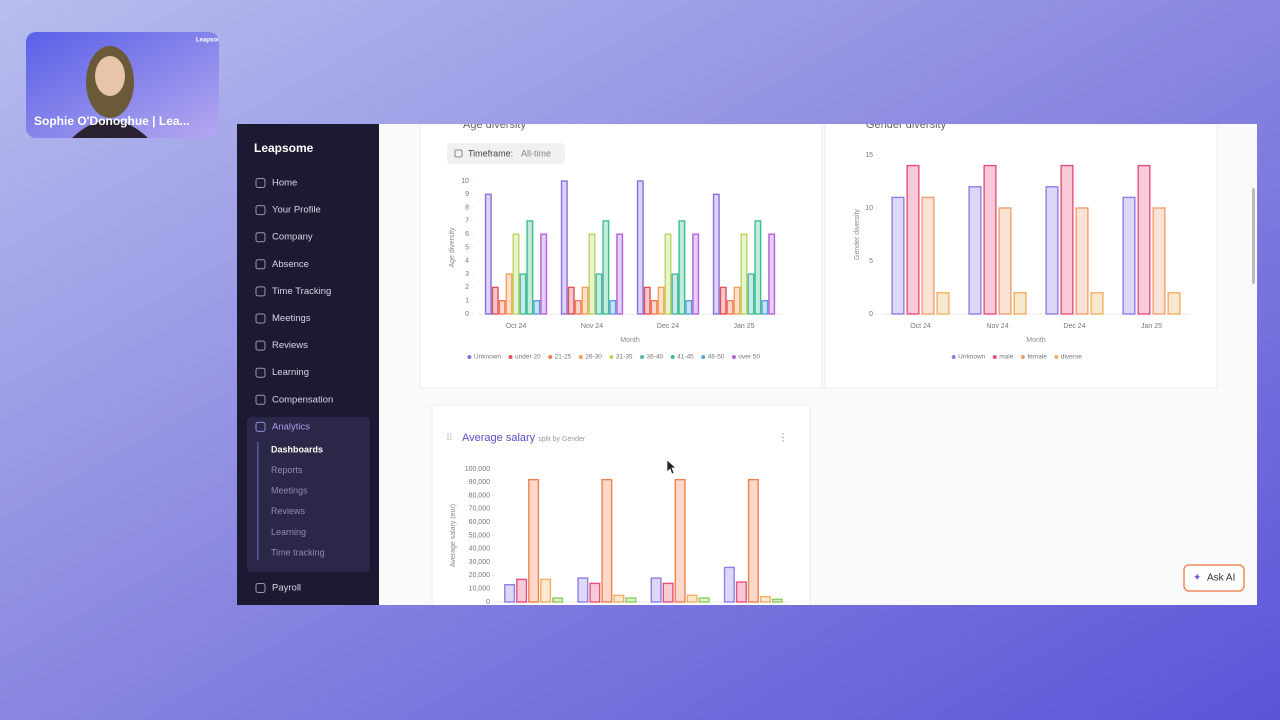 Image resolution: width=1280 pixels, height=720 pixels. What do you see at coordinates (292, 237) in the screenshot?
I see `nav-item: Company` at bounding box center [292, 237].